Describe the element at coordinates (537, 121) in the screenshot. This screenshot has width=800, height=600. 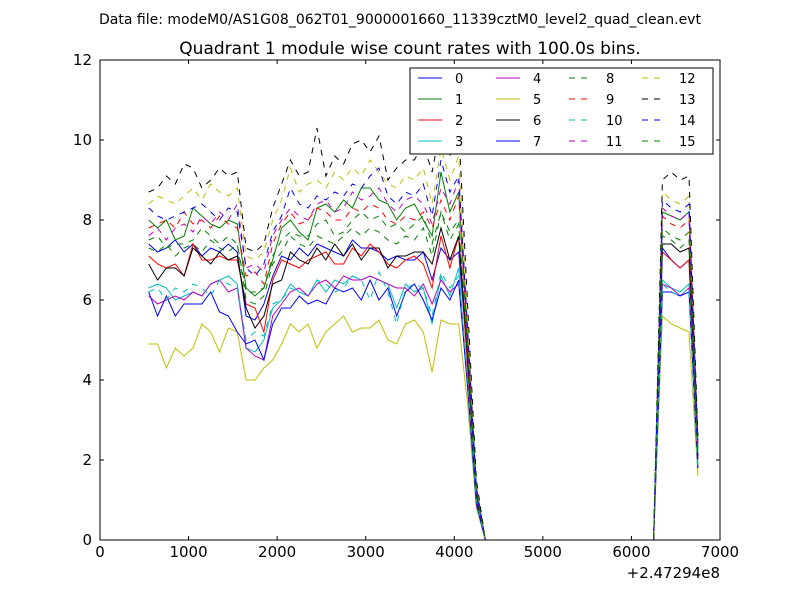
I see `legend-label-6: 6` at that location.